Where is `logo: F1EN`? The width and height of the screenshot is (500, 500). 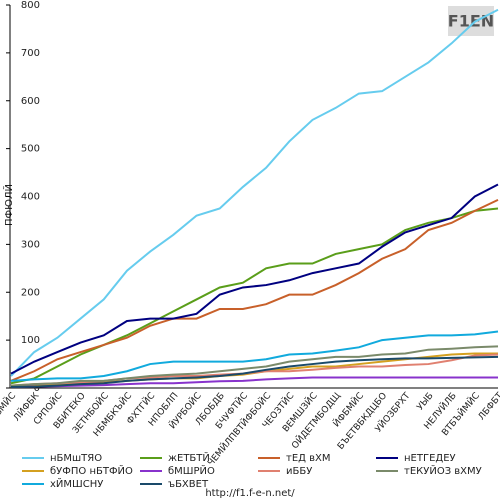
logo: F1EN is located at coordinates (471, 21).